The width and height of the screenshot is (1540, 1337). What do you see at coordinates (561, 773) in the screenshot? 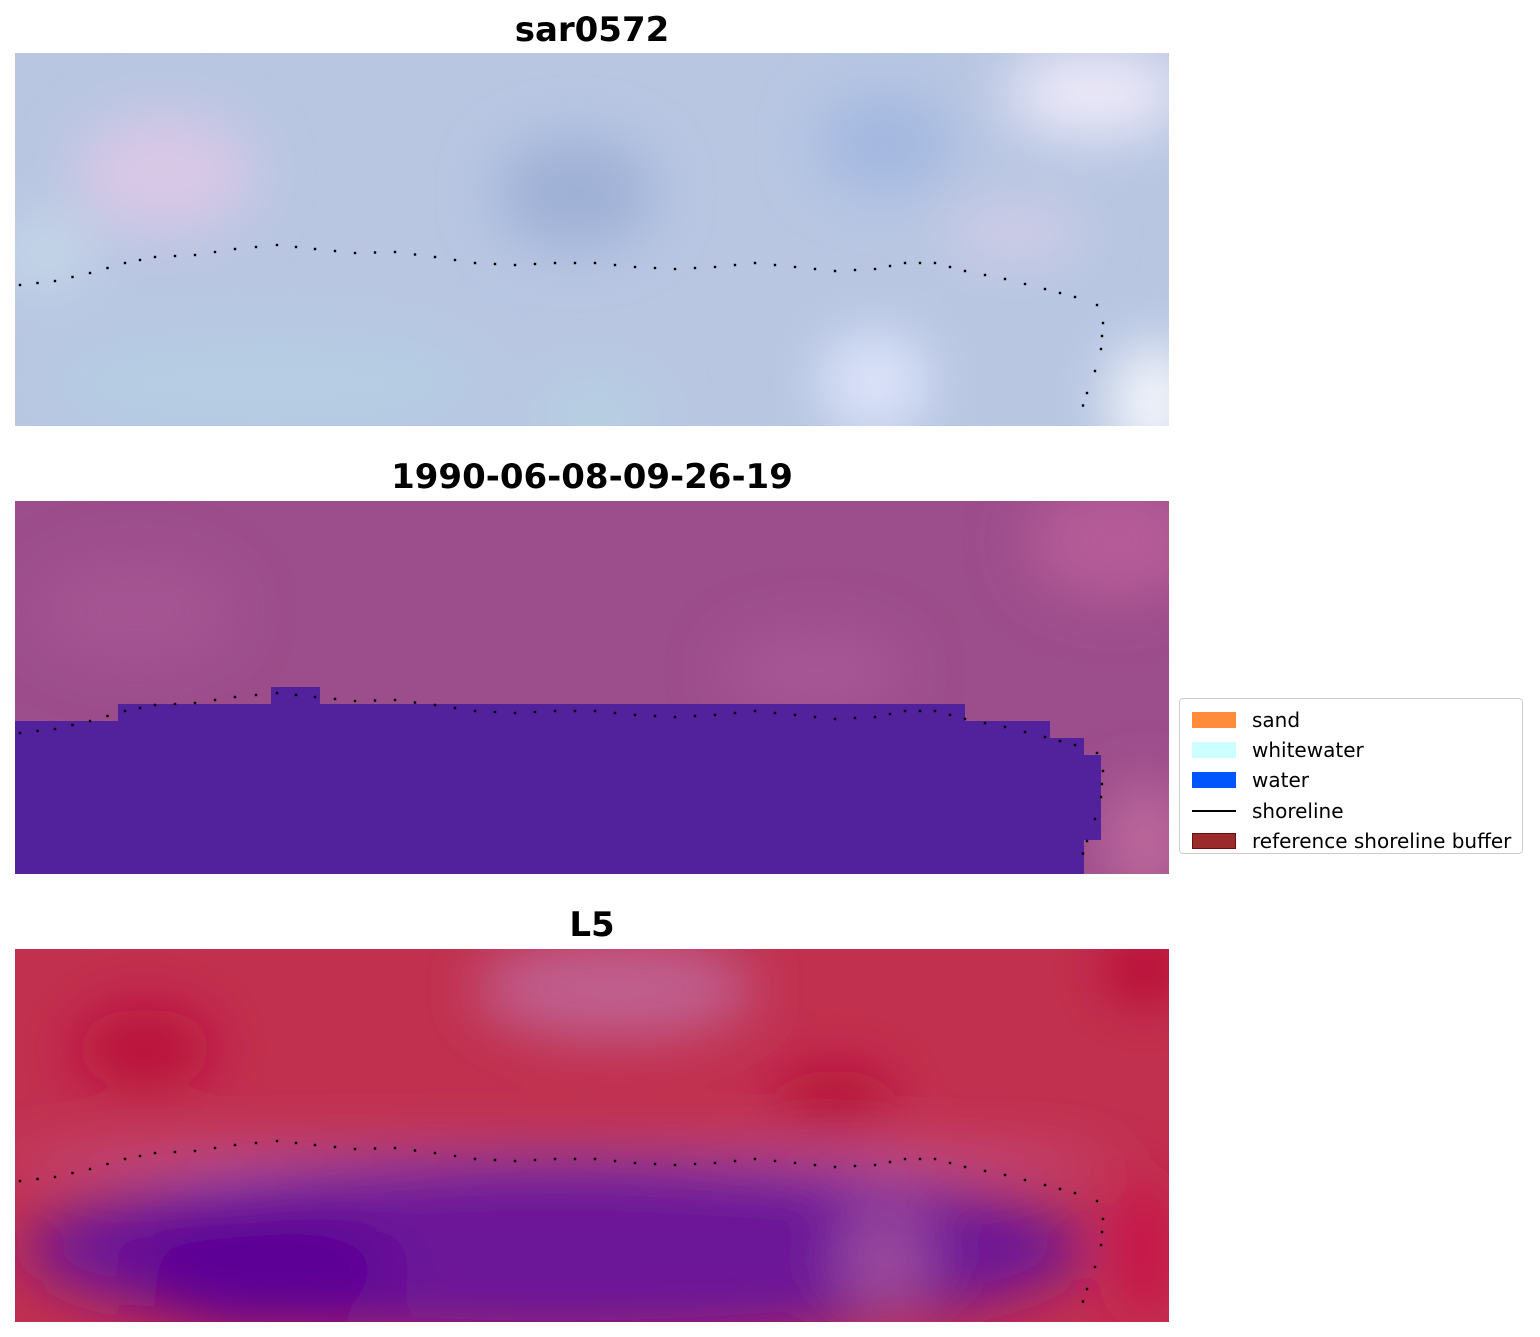
I see `shoreline-dots` at bounding box center [561, 773].